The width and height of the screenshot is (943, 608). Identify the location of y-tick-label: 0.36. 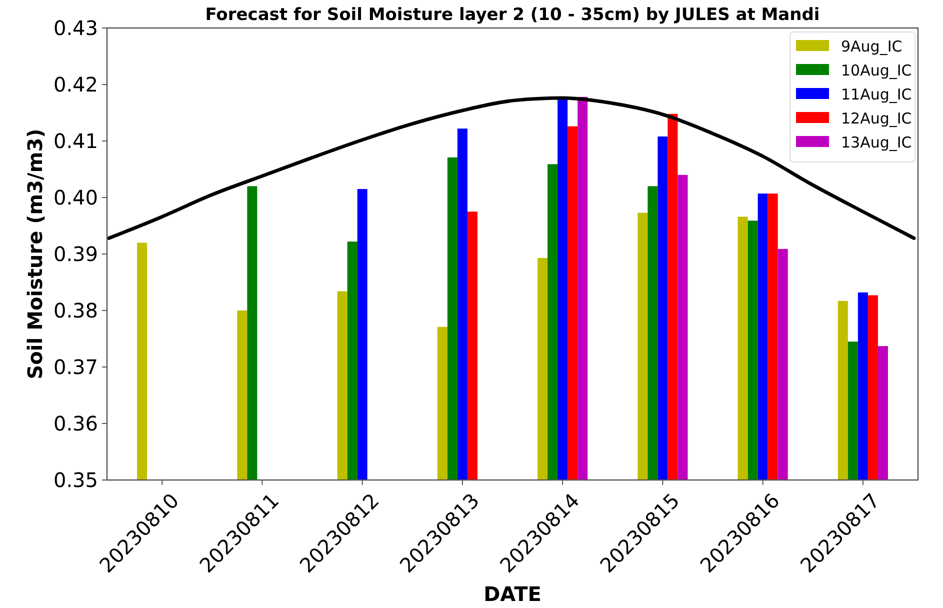
(75, 424).